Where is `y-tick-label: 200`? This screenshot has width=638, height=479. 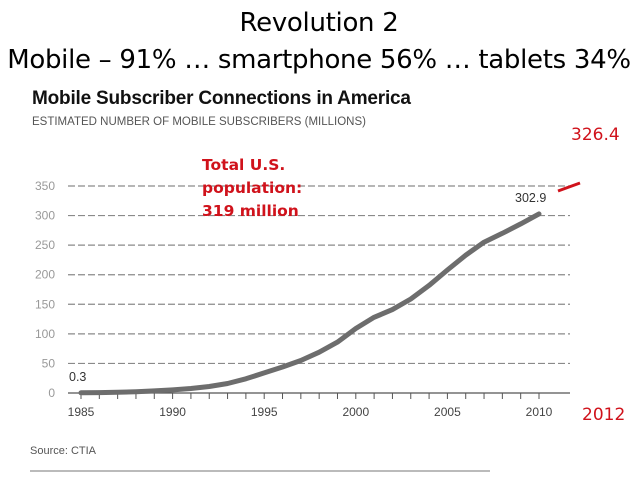
y-tick-label: 200 is located at coordinates (45, 275).